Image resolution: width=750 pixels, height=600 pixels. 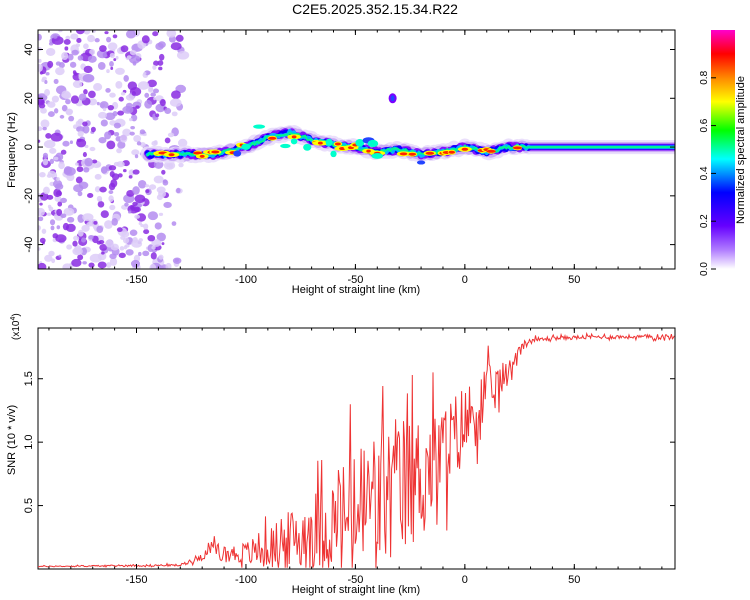 I want to click on snr-multiplier-close: ), so click(x=16, y=314).